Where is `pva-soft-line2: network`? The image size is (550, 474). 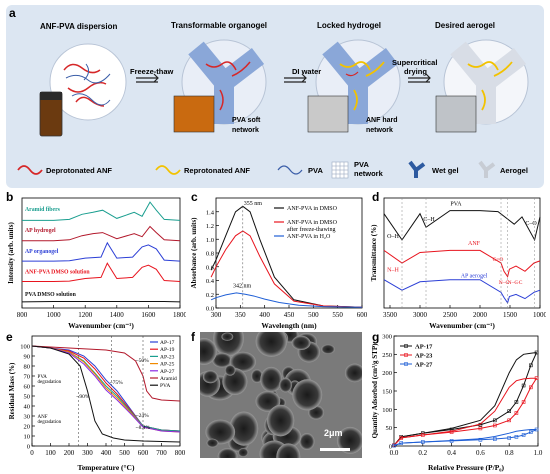 pva-soft-line2: network is located at coordinates (245, 130).